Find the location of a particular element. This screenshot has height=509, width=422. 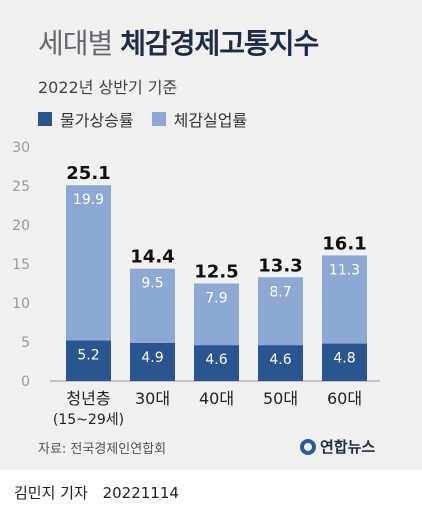

source-note: 자료: 전국경제인연합회 is located at coordinates (102, 449).